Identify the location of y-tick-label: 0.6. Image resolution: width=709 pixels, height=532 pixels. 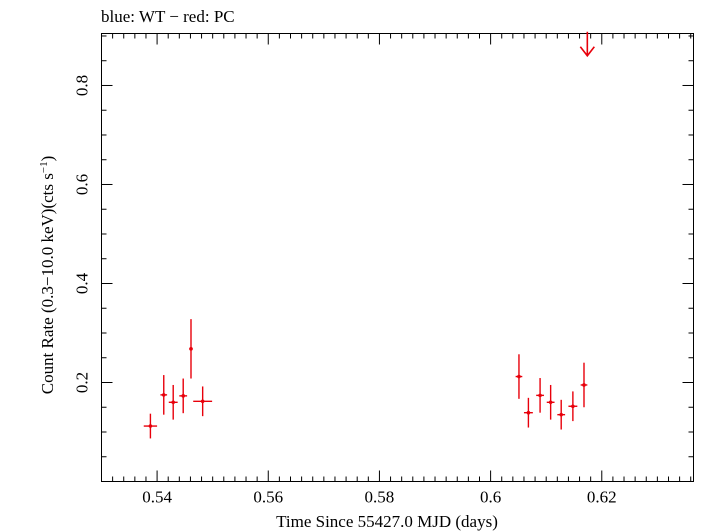
(82, 184).